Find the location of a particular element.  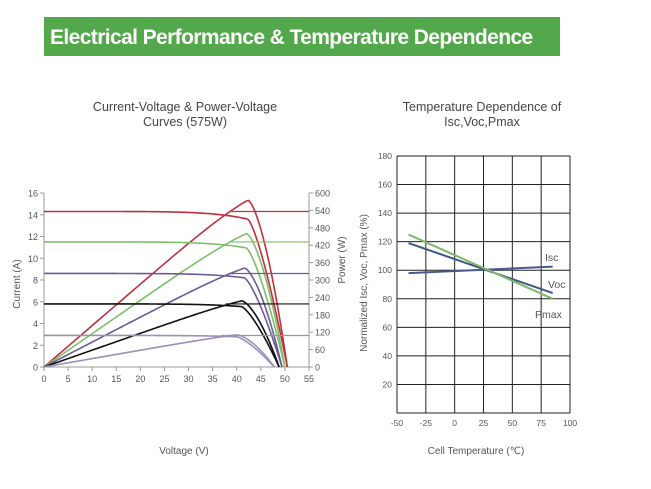

iv-y2-tick-label: 600 is located at coordinates (322, 194).